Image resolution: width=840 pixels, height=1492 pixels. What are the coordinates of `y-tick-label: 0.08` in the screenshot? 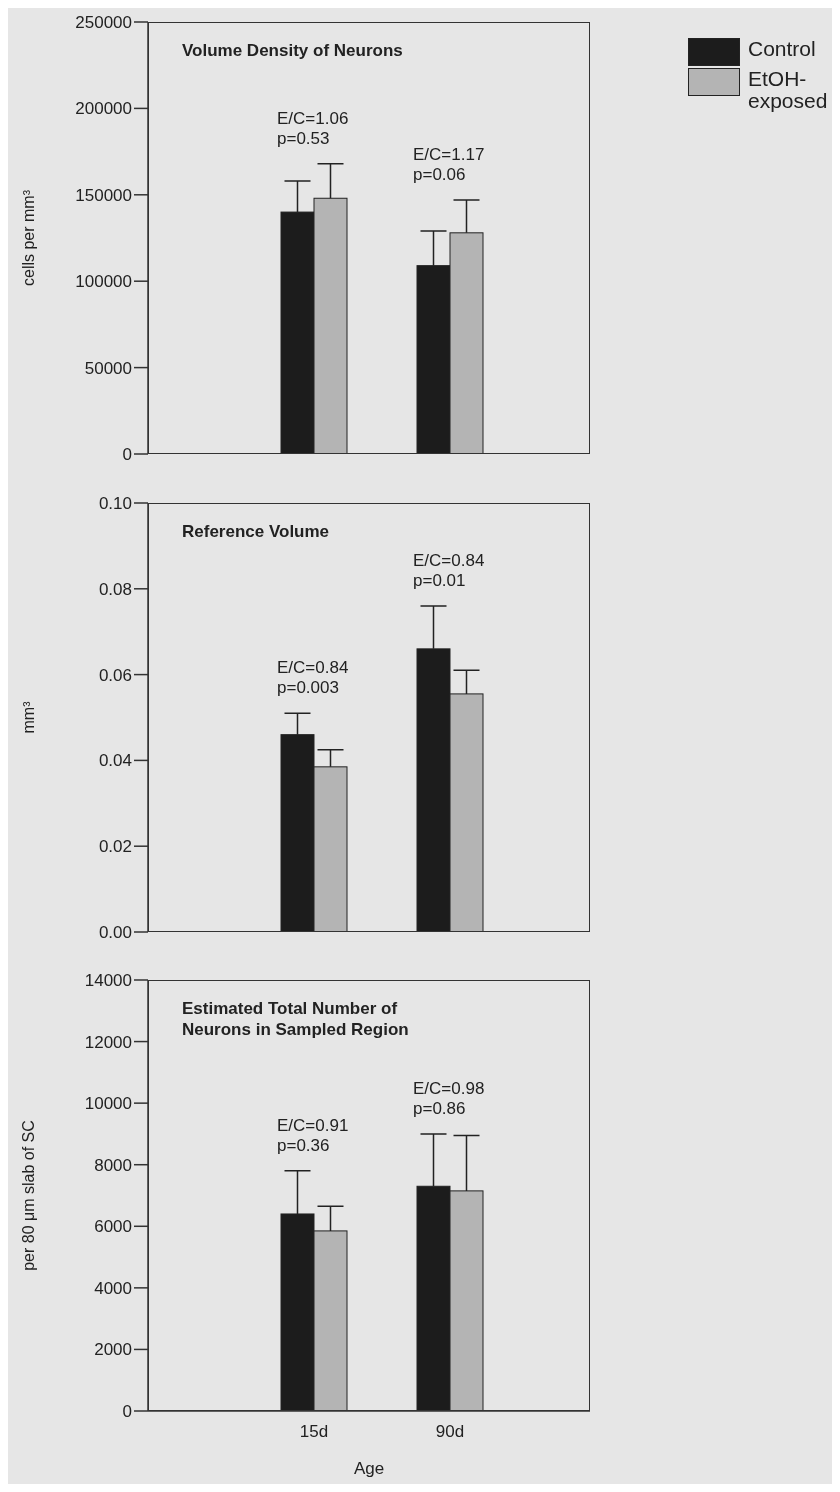 It's located at (115, 589).